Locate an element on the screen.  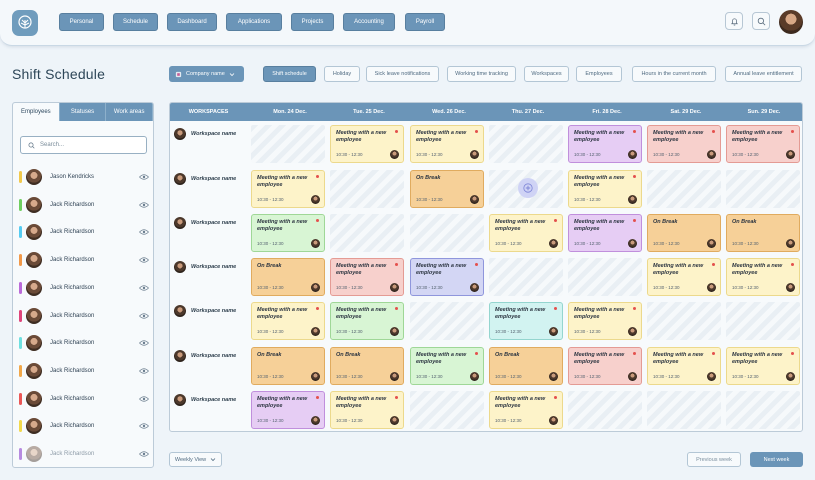
nav-dashboard-button: Dashboard is located at coordinates (192, 22).